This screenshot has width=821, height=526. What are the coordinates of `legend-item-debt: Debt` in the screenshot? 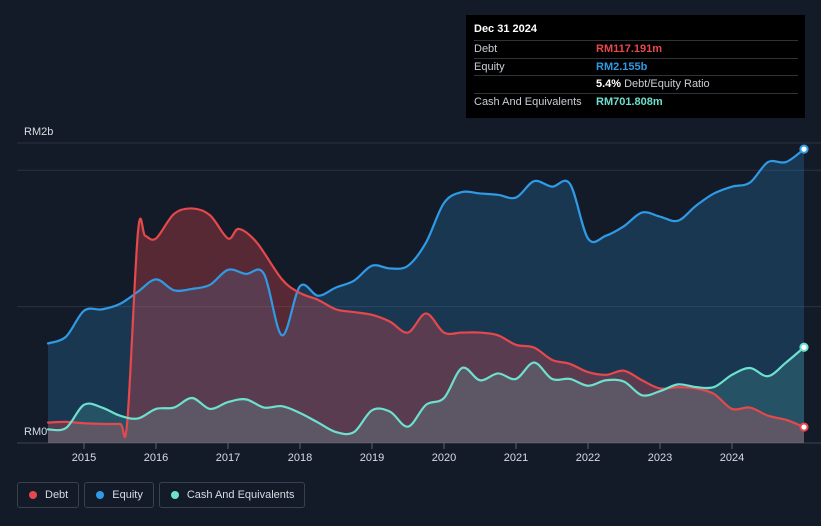 It's located at (48, 495).